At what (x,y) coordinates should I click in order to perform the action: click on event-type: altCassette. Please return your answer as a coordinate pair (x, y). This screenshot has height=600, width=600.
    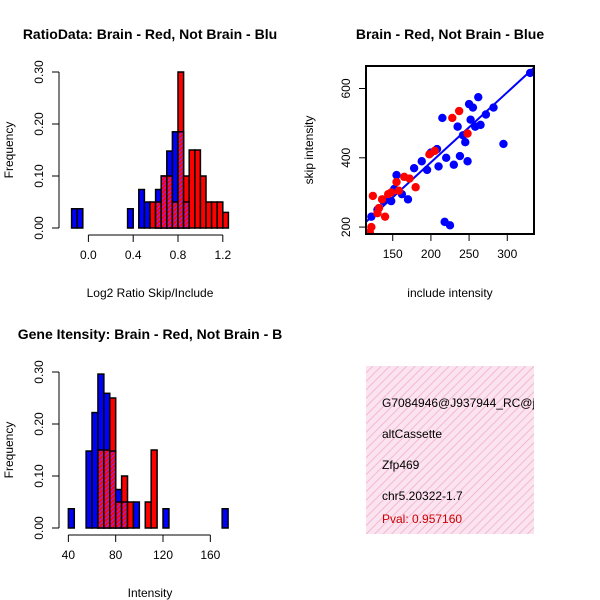
    Looking at the image, I should click on (412, 434).